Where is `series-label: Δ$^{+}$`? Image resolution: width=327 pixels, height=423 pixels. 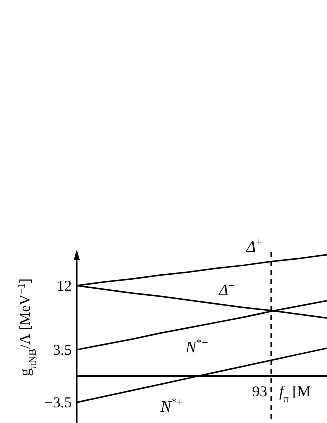 series-label: Δ$^{+}$ is located at coordinates (254, 246).